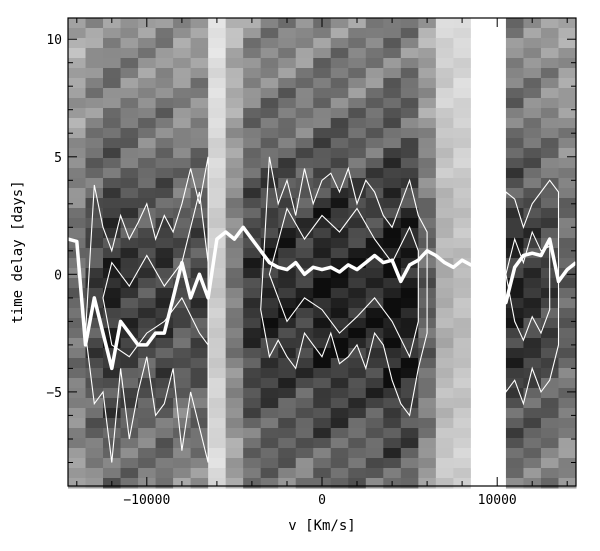 The image size is (600, 551). What do you see at coordinates (497, 500) in the screenshot?
I see `x-tick-label: 10000` at bounding box center [497, 500].